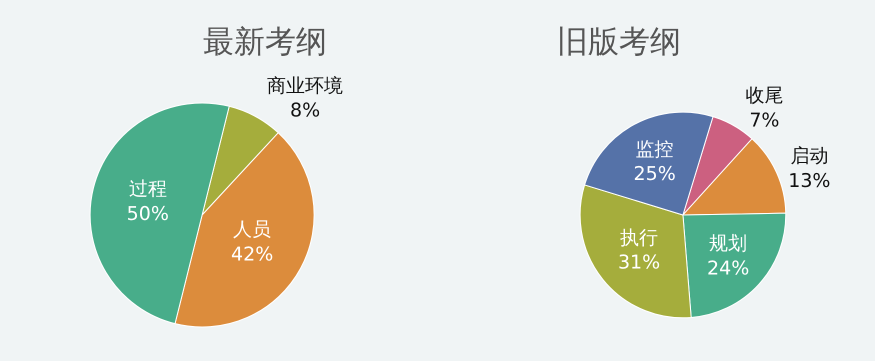 Image resolution: width=875 pixels, height=361 pixels. Describe the element at coordinates (764, 95) in the screenshot. I see `slice-label: 收尾` at that location.